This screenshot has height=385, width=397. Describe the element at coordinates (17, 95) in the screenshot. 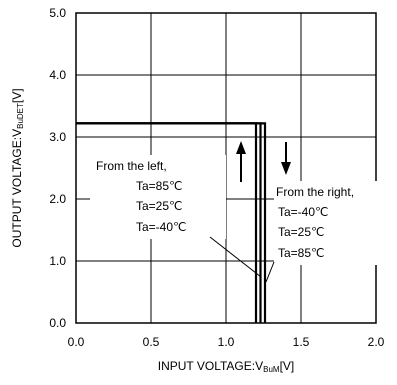

I see `y-axis-label-unit: [V]` at that location.